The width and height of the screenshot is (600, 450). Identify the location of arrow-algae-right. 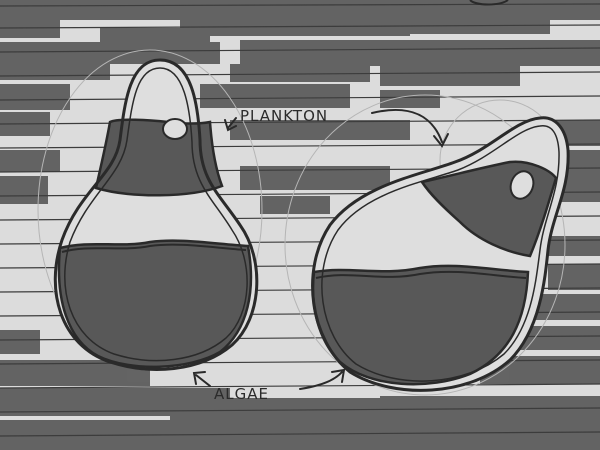
(321, 380).